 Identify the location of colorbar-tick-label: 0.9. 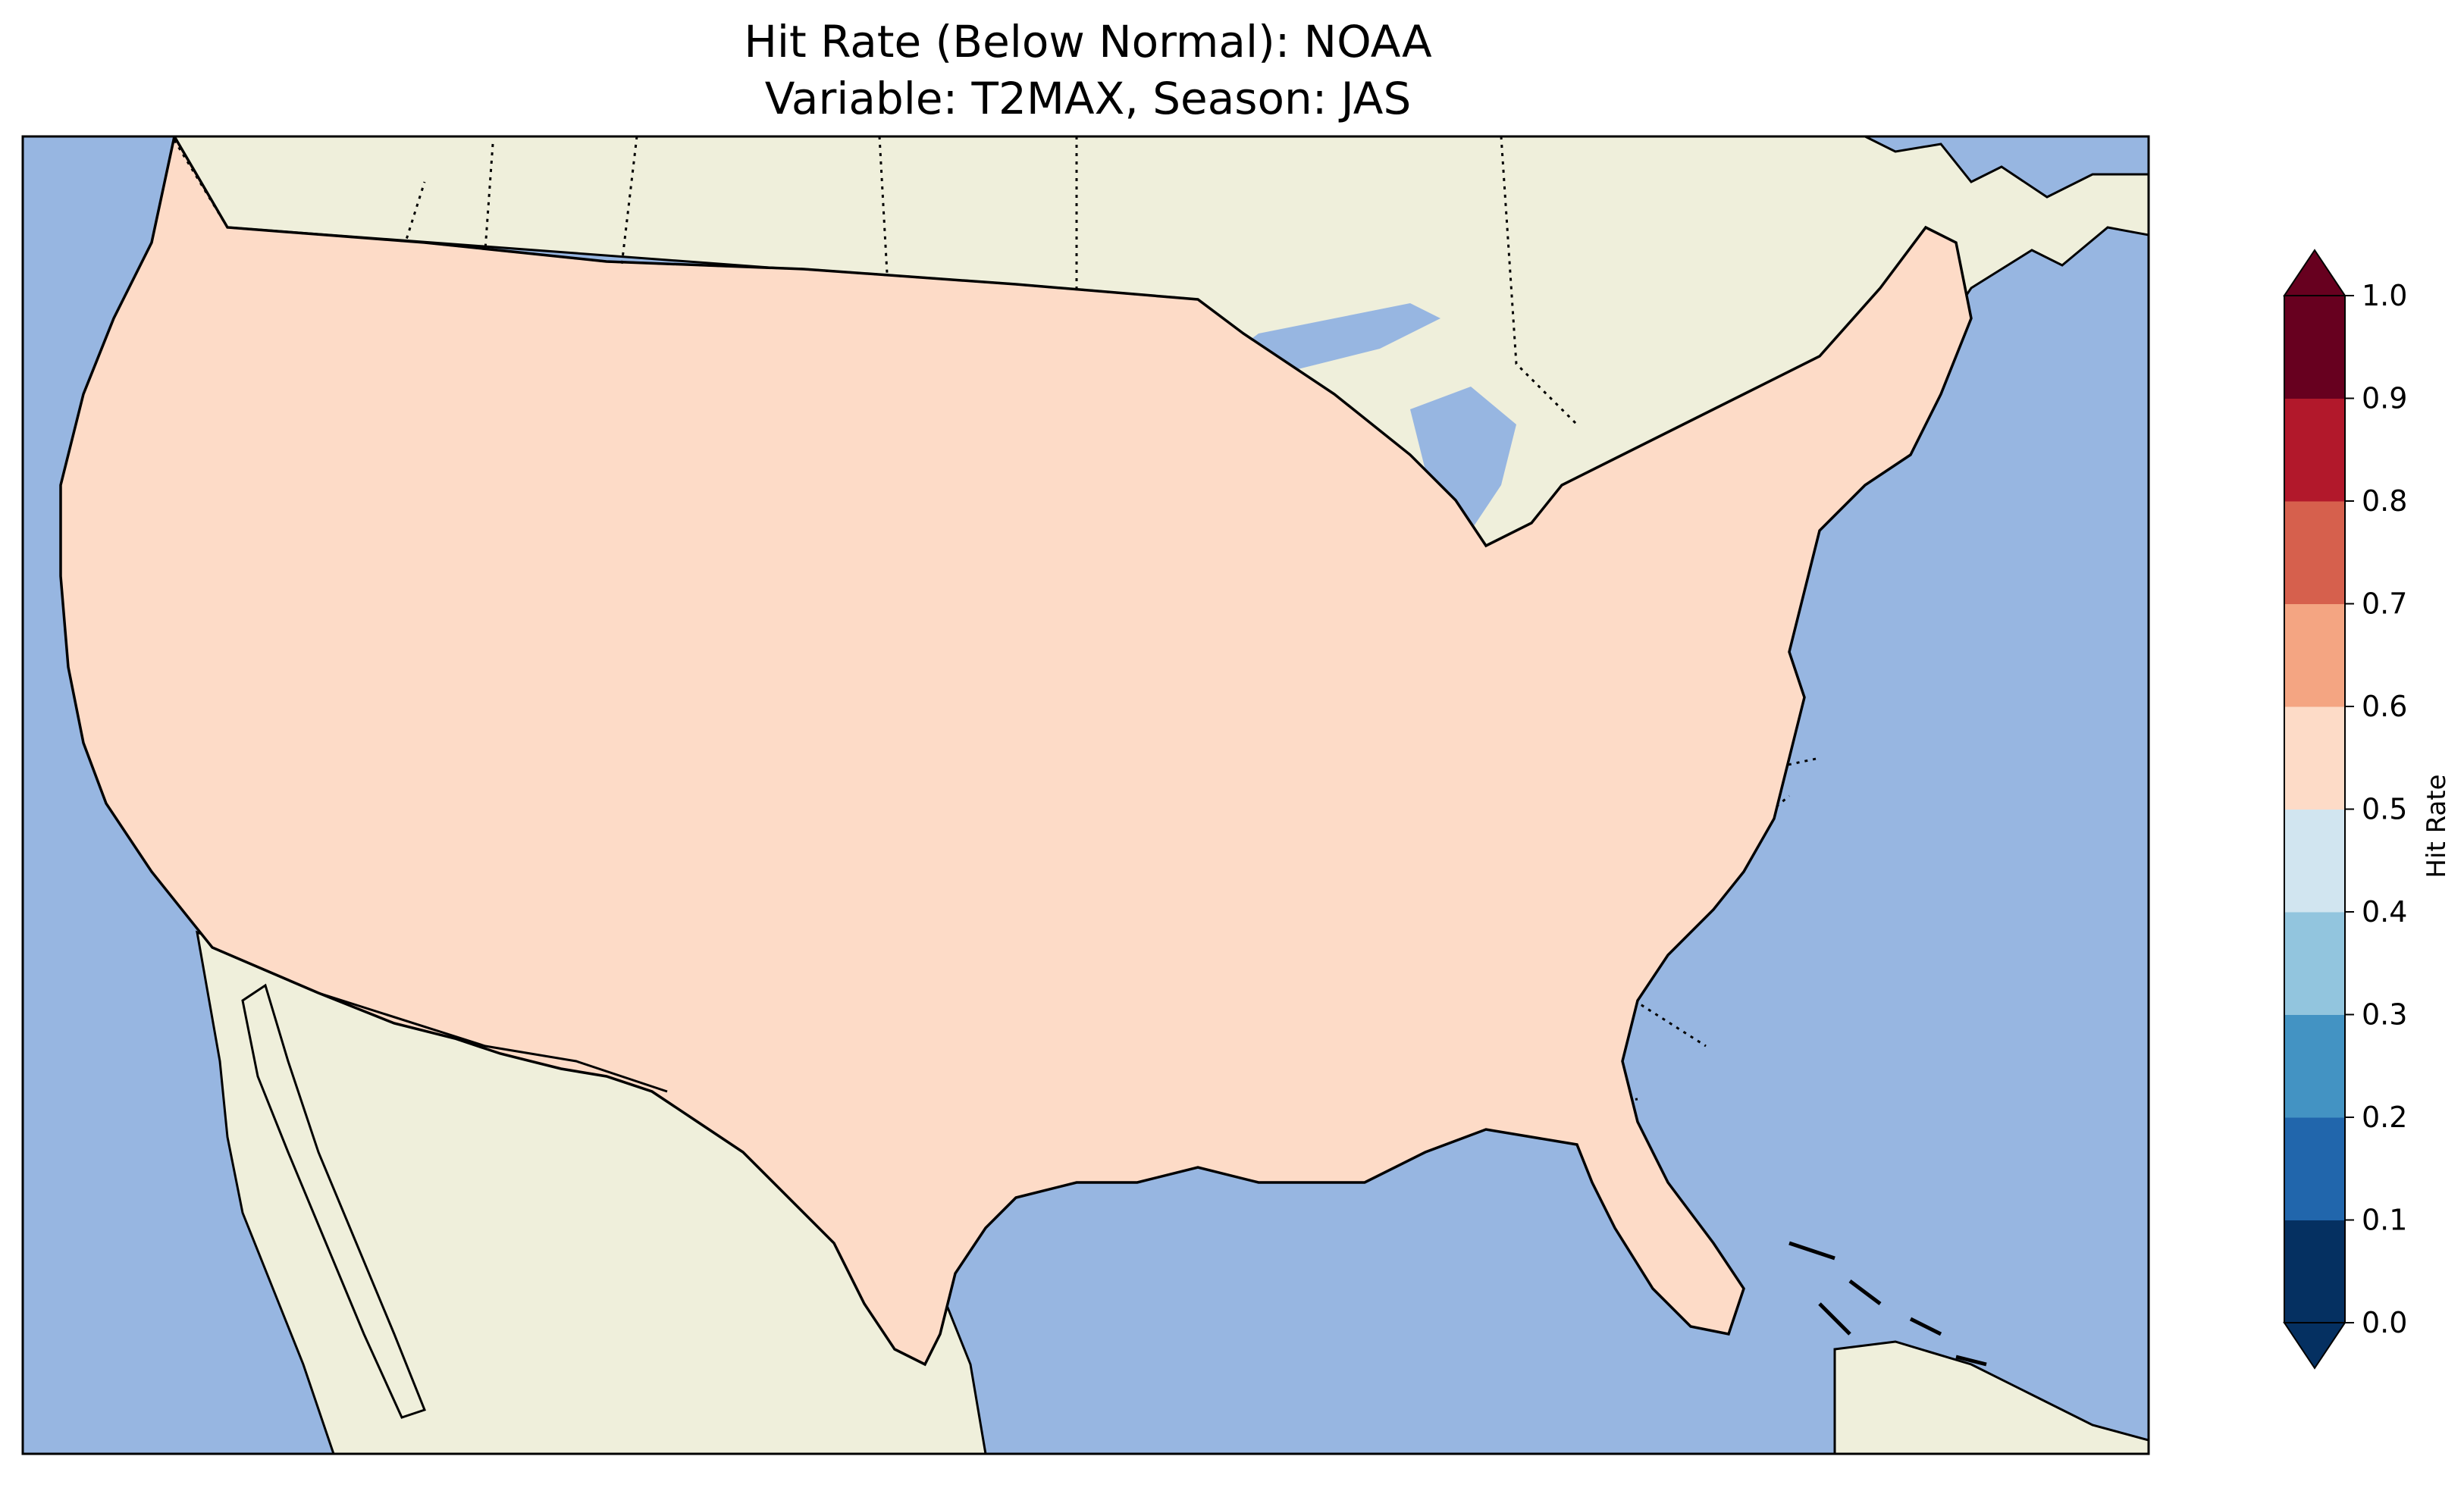
(2384, 398).